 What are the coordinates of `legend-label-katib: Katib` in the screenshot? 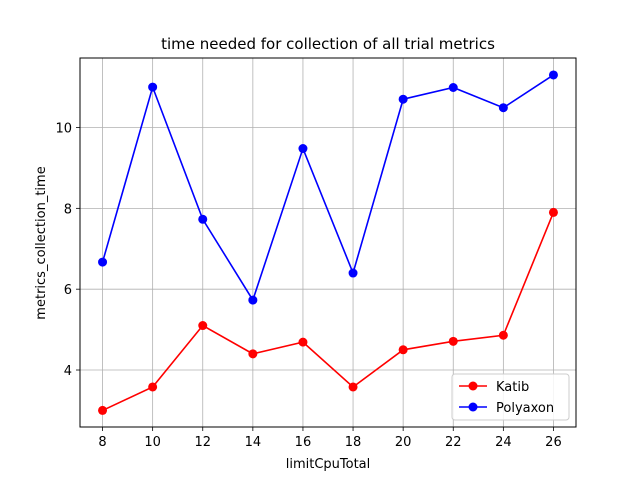 It's located at (512, 387).